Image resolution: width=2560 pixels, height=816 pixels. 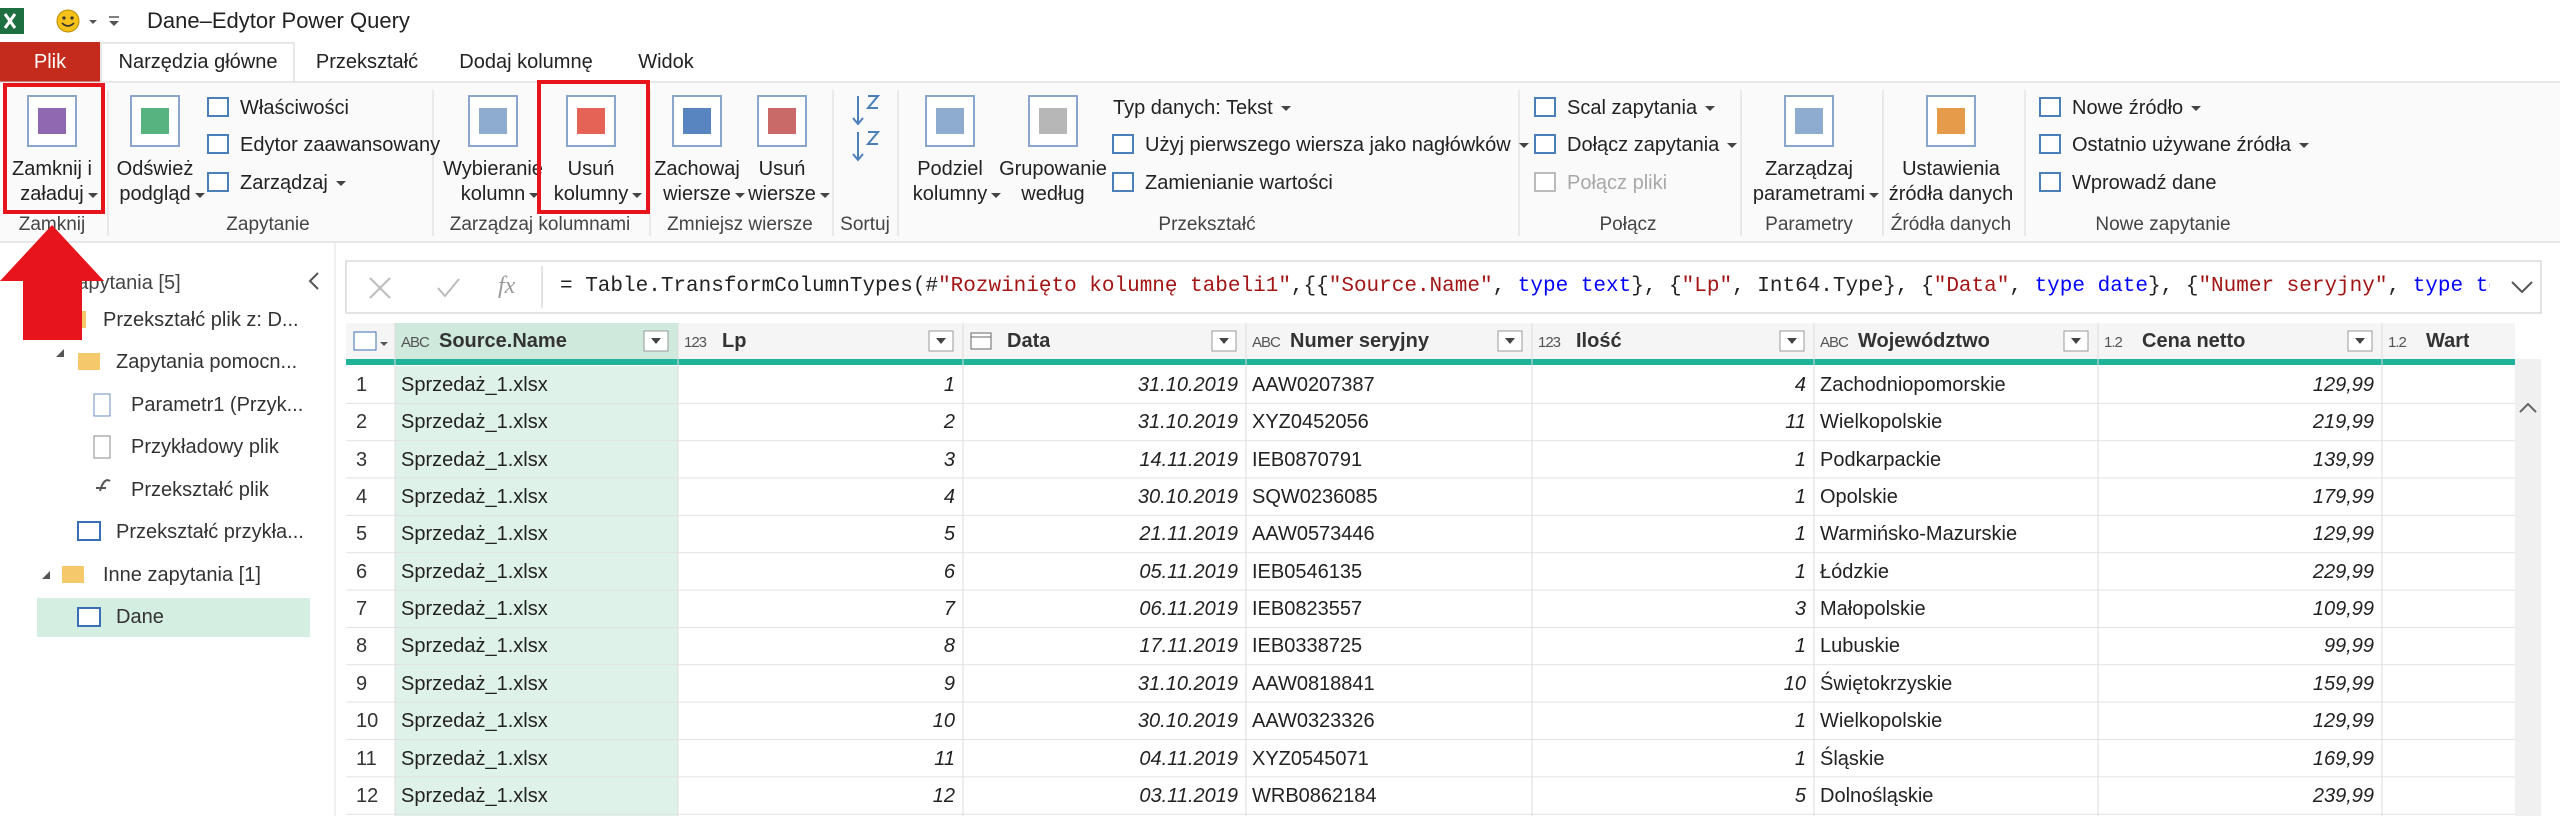 What do you see at coordinates (1188, 534) in the screenshot?
I see `cell: 21.11.2019` at bounding box center [1188, 534].